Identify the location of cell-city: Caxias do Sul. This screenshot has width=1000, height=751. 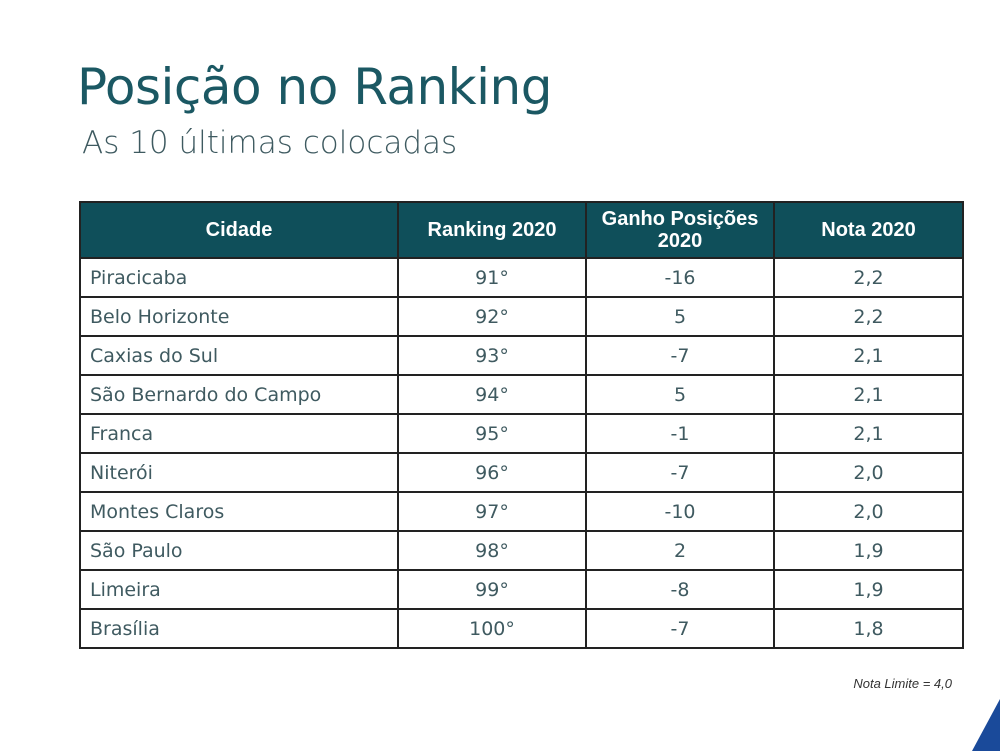
(239, 355).